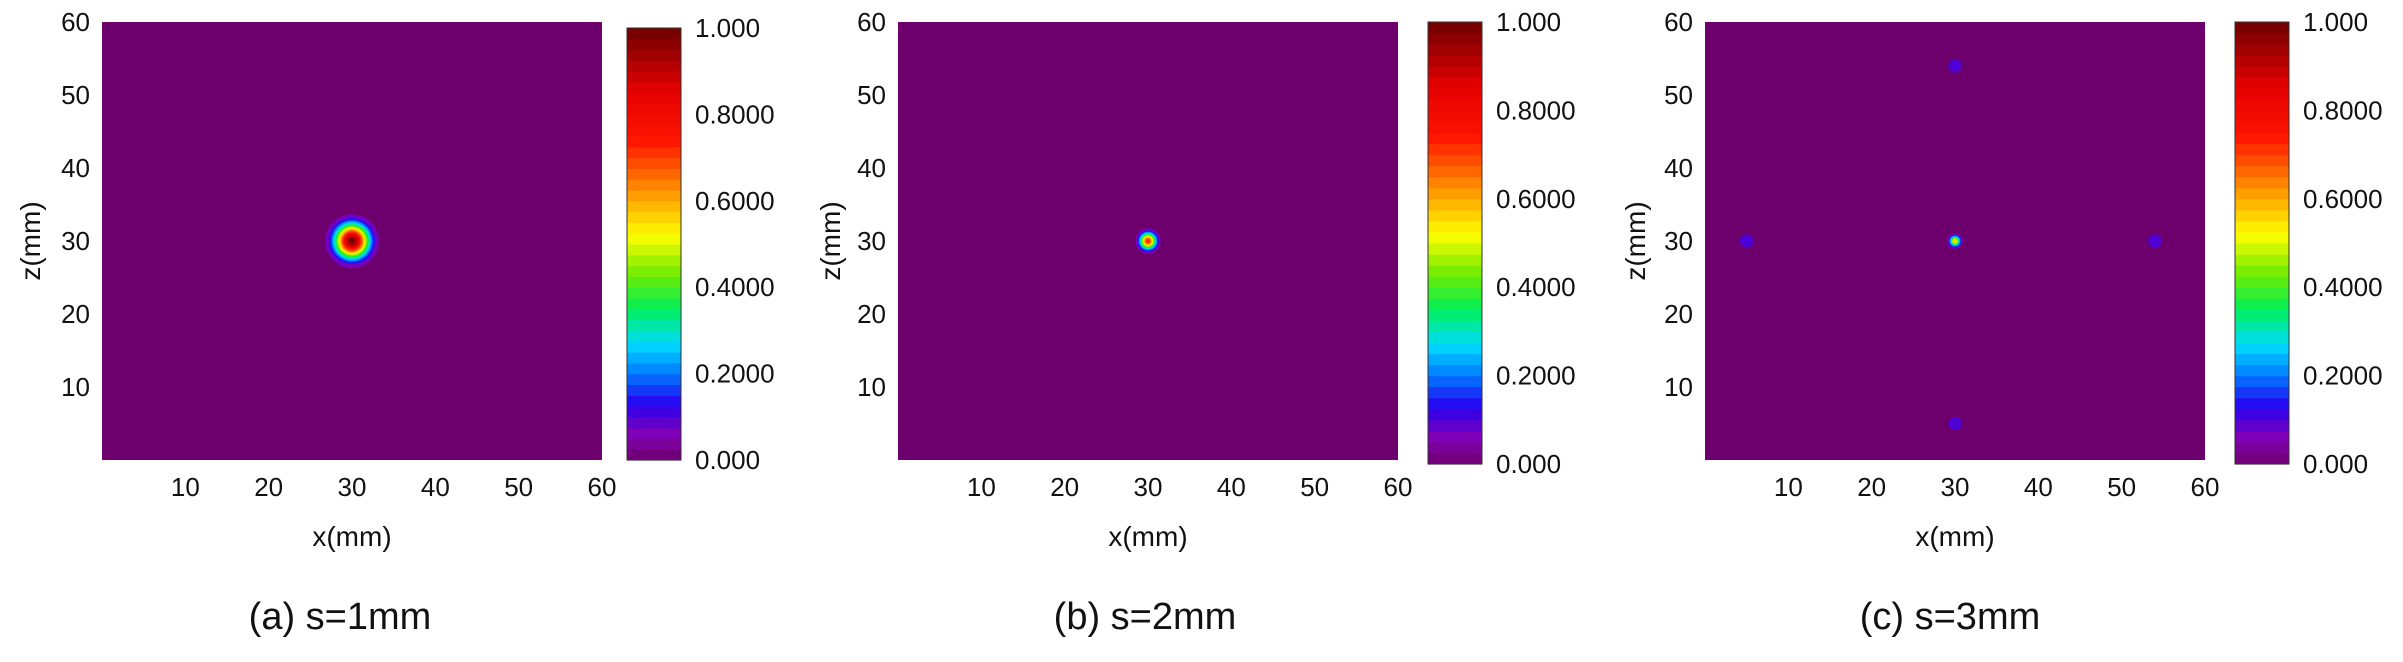 The width and height of the screenshot is (2403, 662). Describe the element at coordinates (1678, 241) in the screenshot. I see `y-tick-label: 30` at that location.